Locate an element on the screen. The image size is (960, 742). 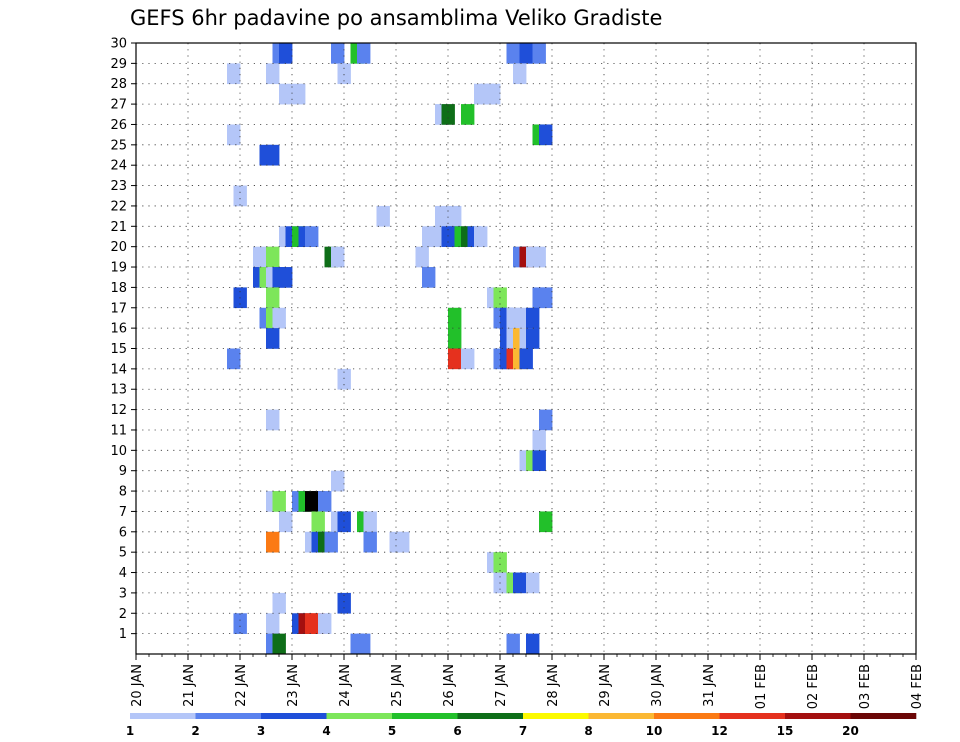
x-tick-label: 31 JAN is located at coordinates (709, 685).